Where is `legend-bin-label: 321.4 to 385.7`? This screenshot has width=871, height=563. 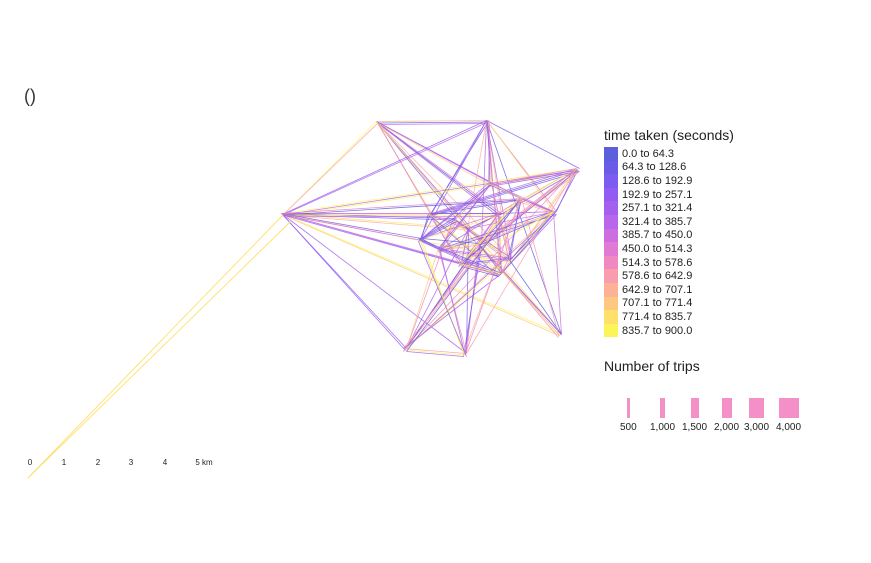 legend-bin-label: 321.4 to 385.7 is located at coordinates (657, 221).